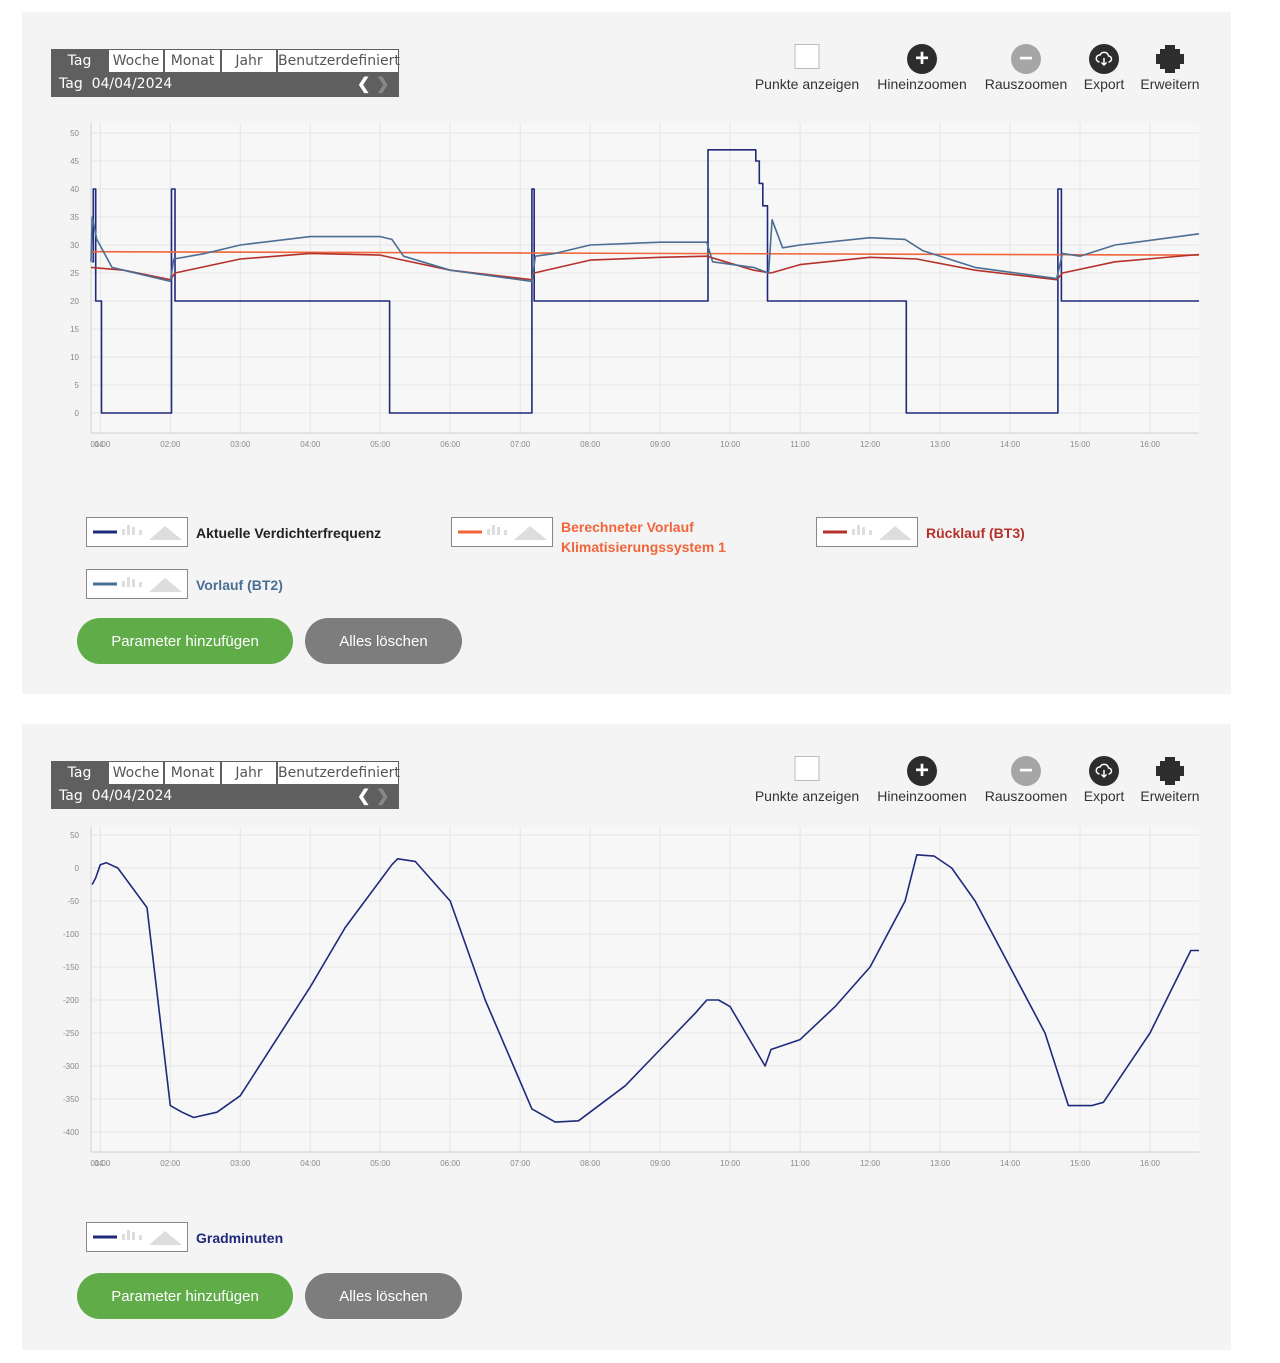 The width and height of the screenshot is (1280, 1363). I want to click on y-tick-label: 45, so click(74, 161).